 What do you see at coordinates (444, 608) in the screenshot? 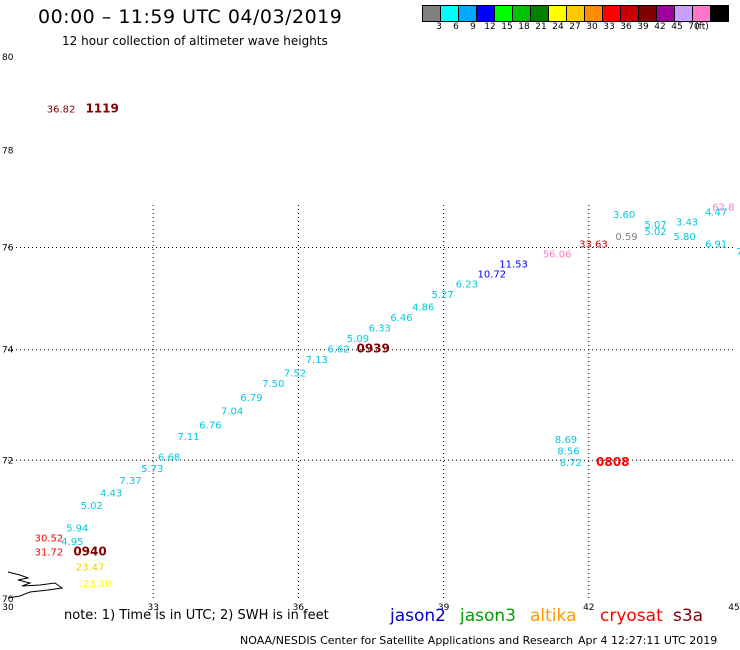
I see `longitude-tick-label: 39` at bounding box center [444, 608].